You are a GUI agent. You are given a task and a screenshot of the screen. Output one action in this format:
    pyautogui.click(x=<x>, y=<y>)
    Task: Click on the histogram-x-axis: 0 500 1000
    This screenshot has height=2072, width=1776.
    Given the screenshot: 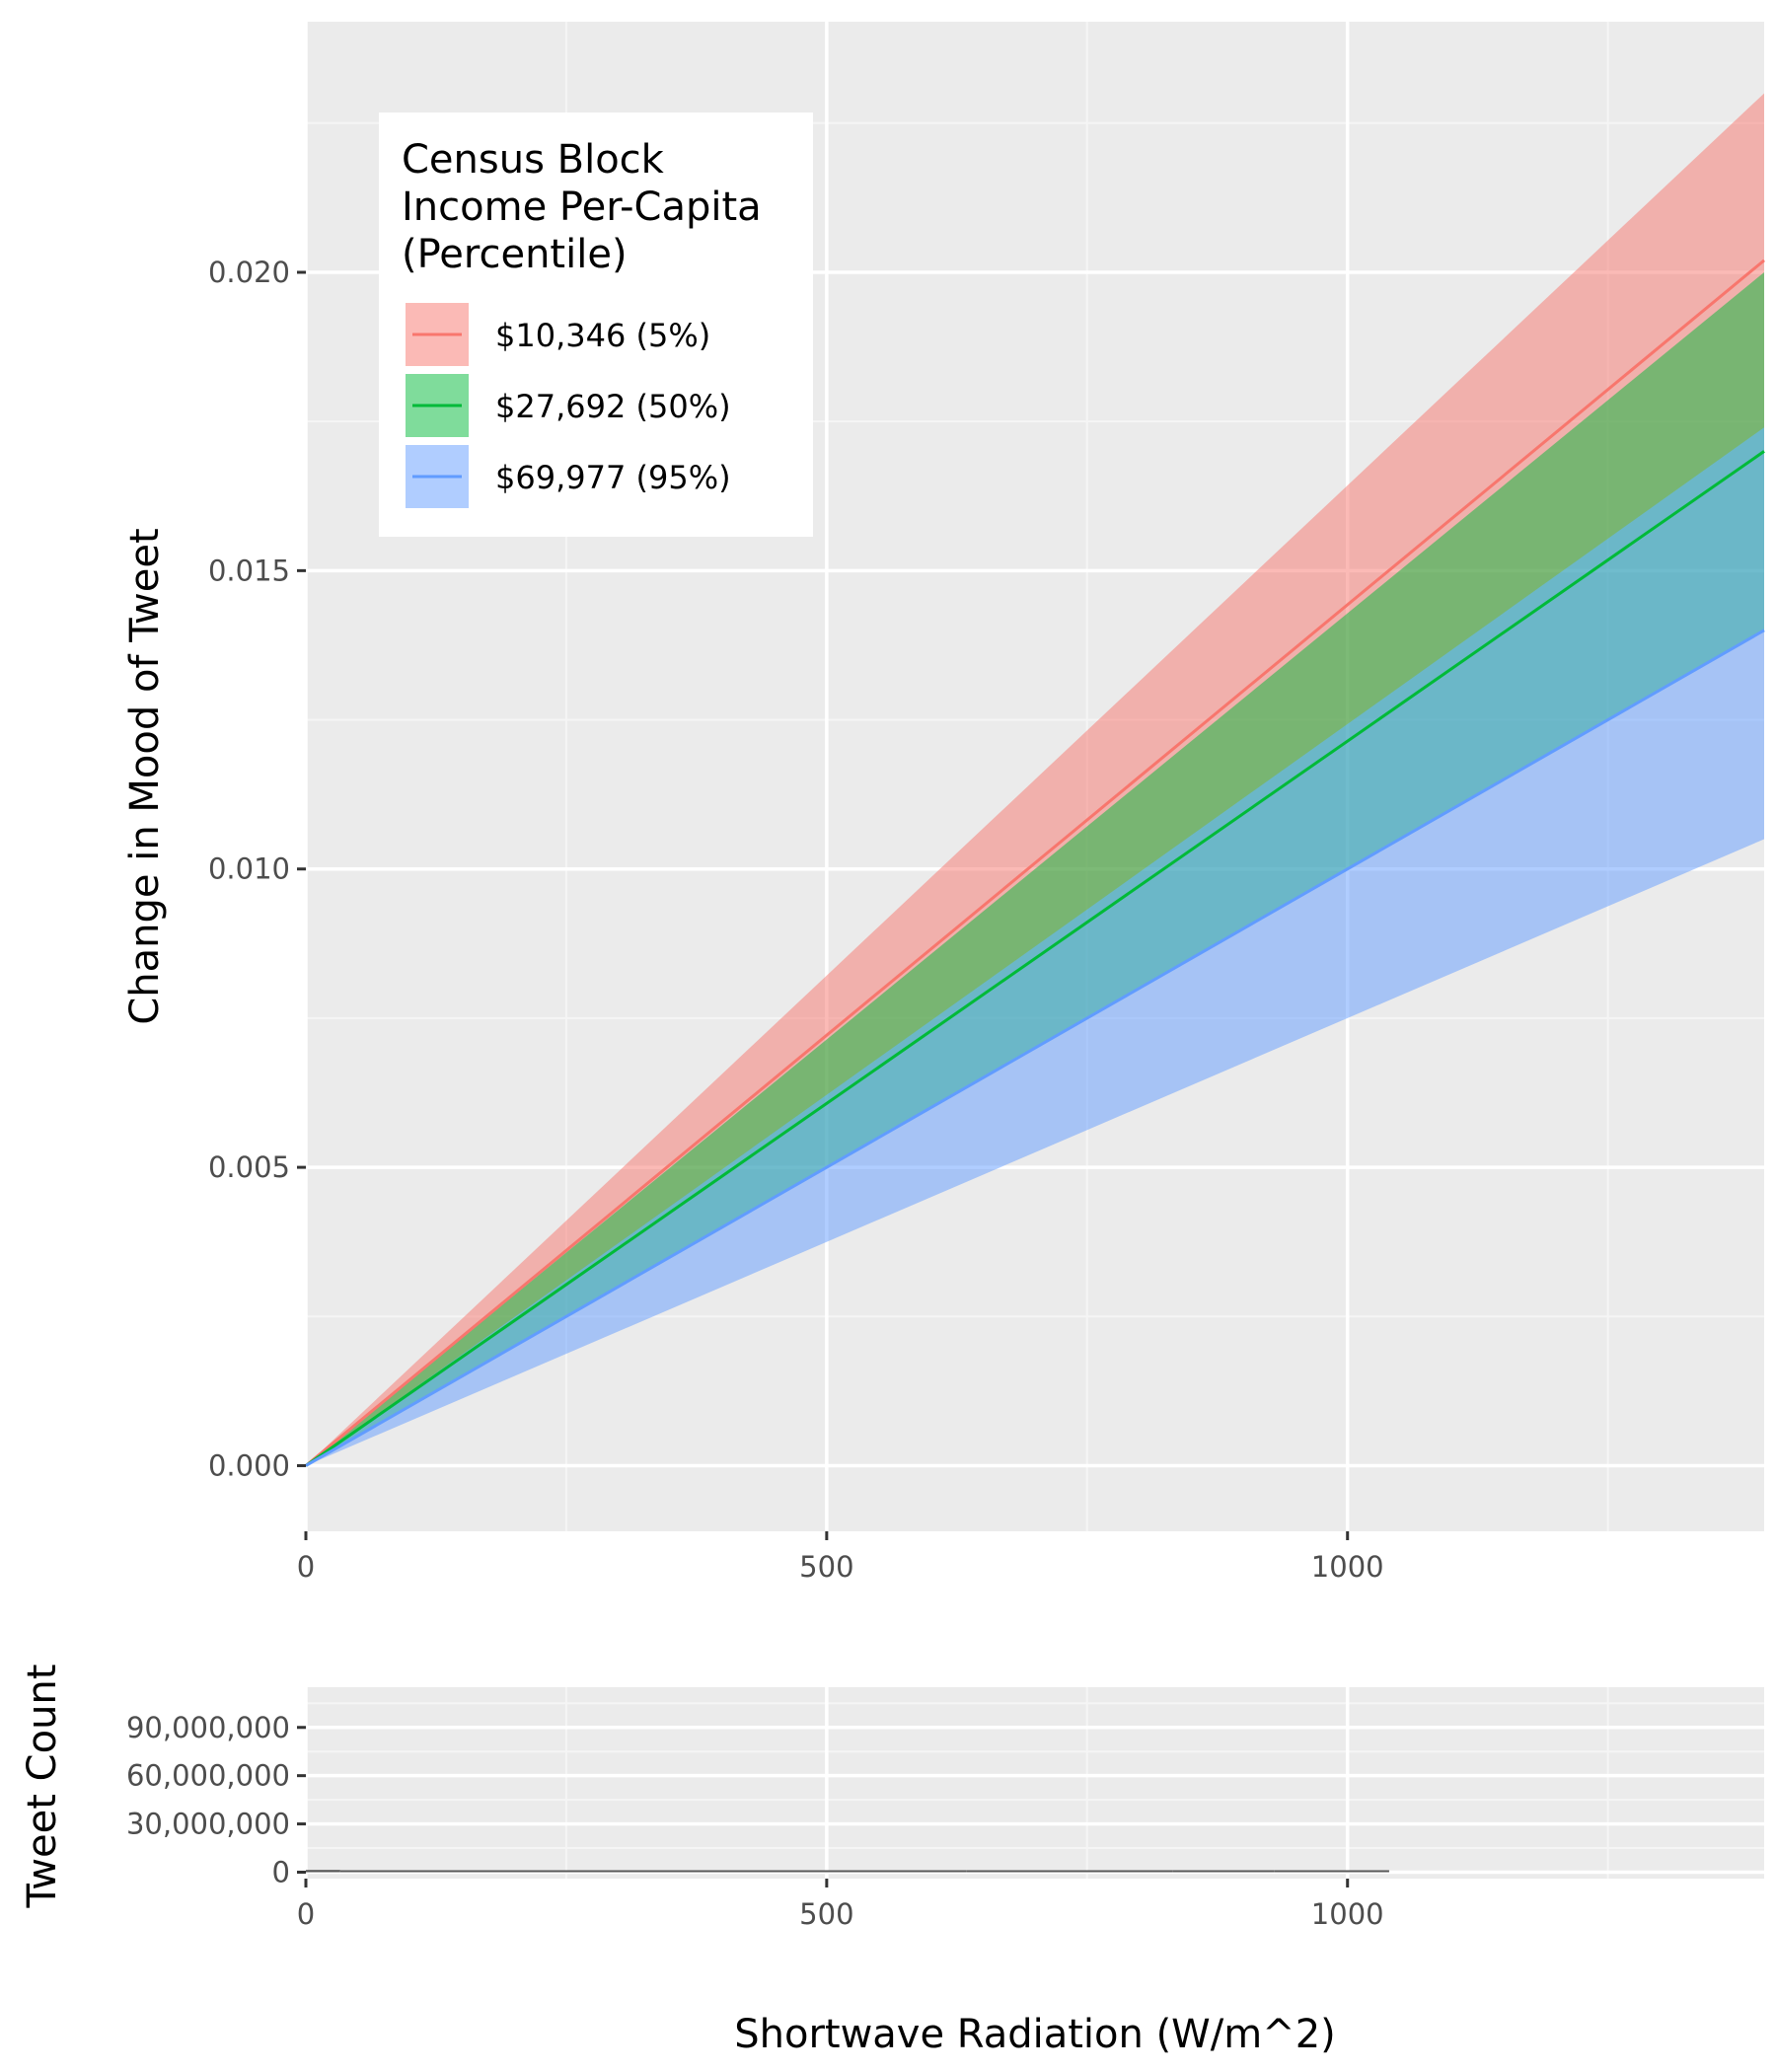 What is the action you would take?
    pyautogui.click(x=840, y=1905)
    